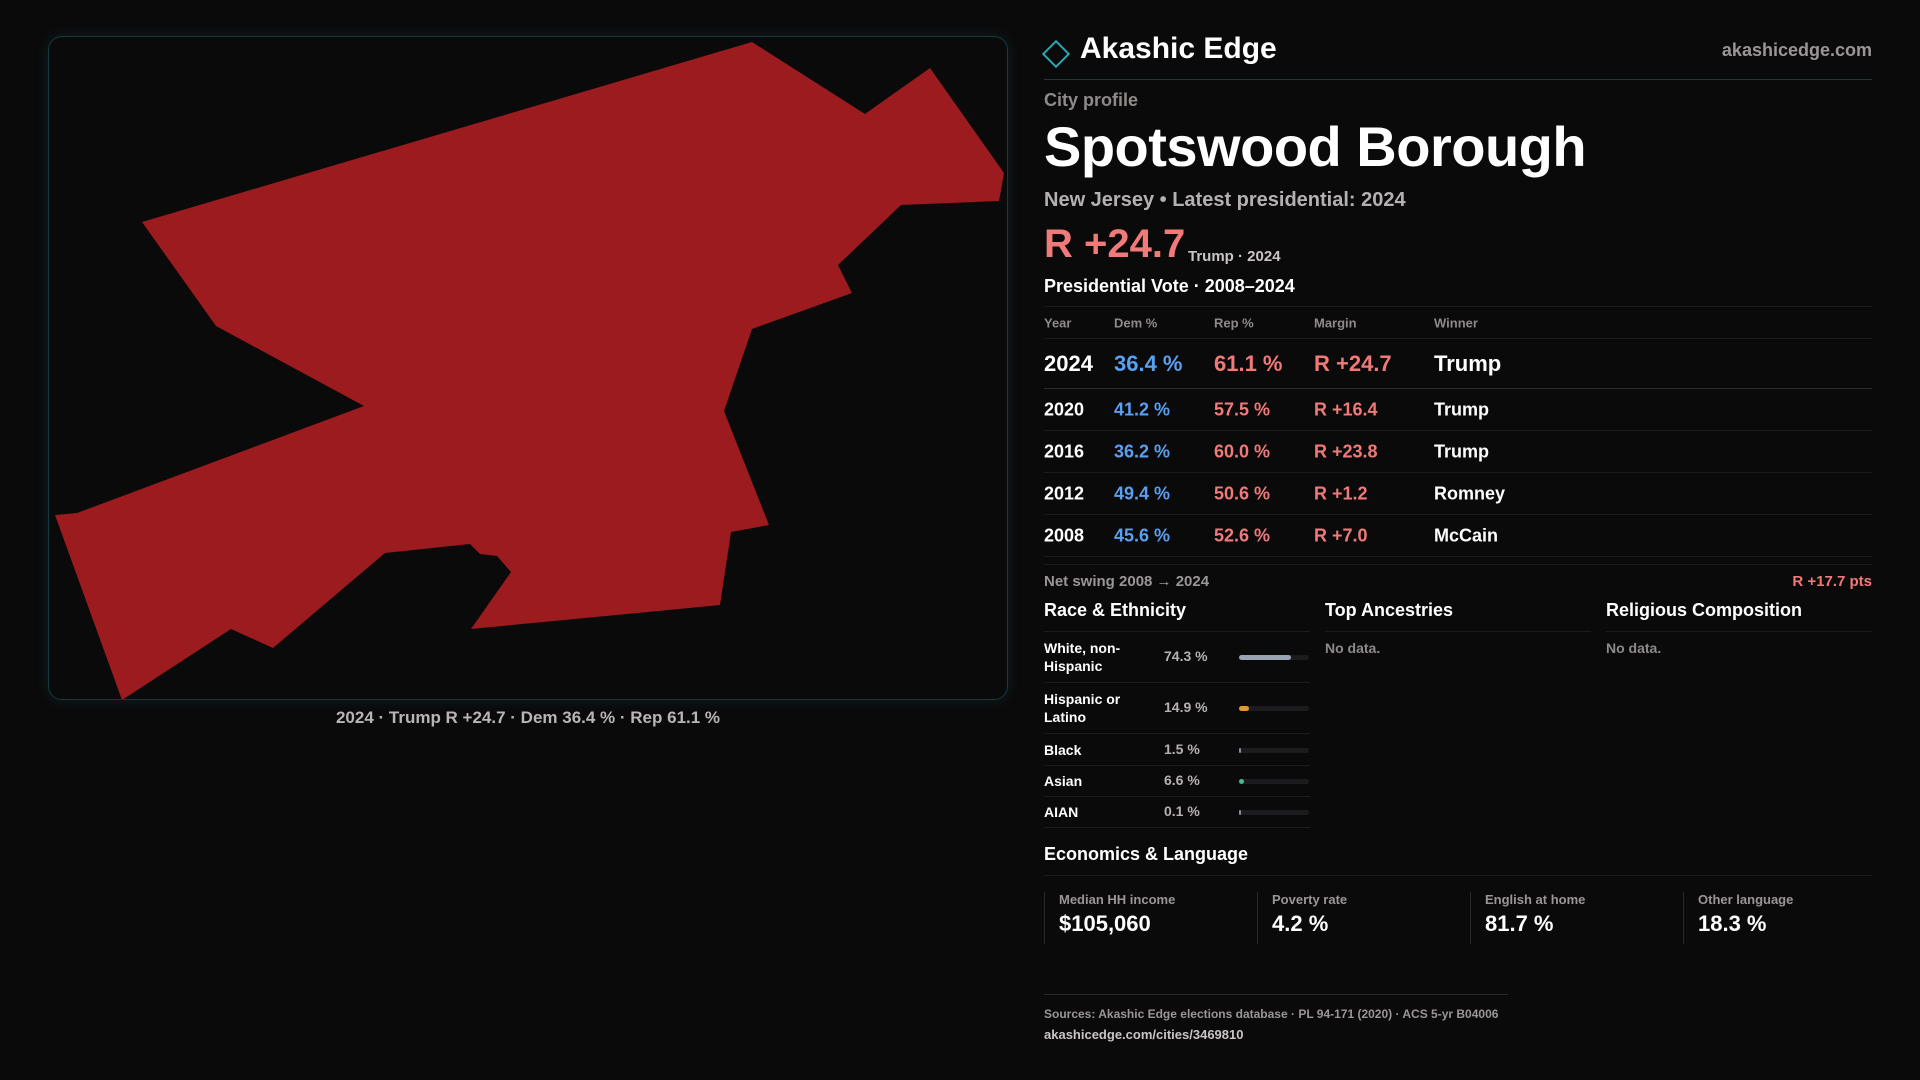 Image resolution: width=1920 pixels, height=1080 pixels. I want to click on stat-label: Other language, so click(1746, 899).